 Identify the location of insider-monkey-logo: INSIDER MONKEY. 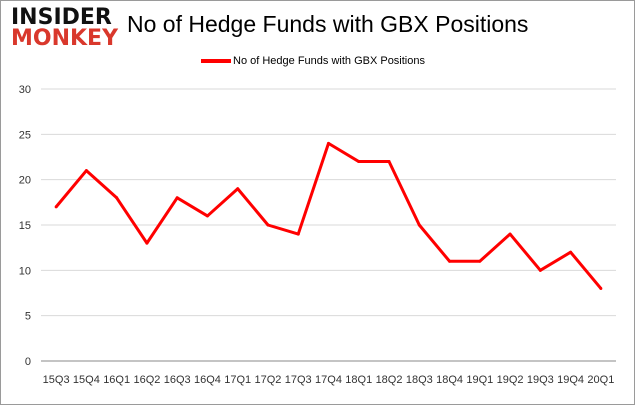
(66, 29).